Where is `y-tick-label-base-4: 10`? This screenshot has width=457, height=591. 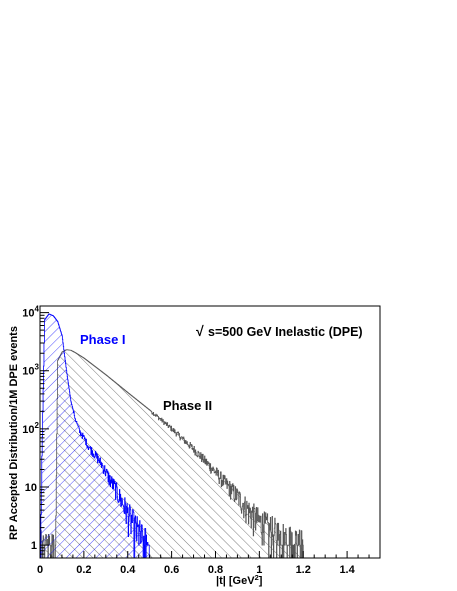
y-tick-label-base-4: 10 is located at coordinates (28, 314).